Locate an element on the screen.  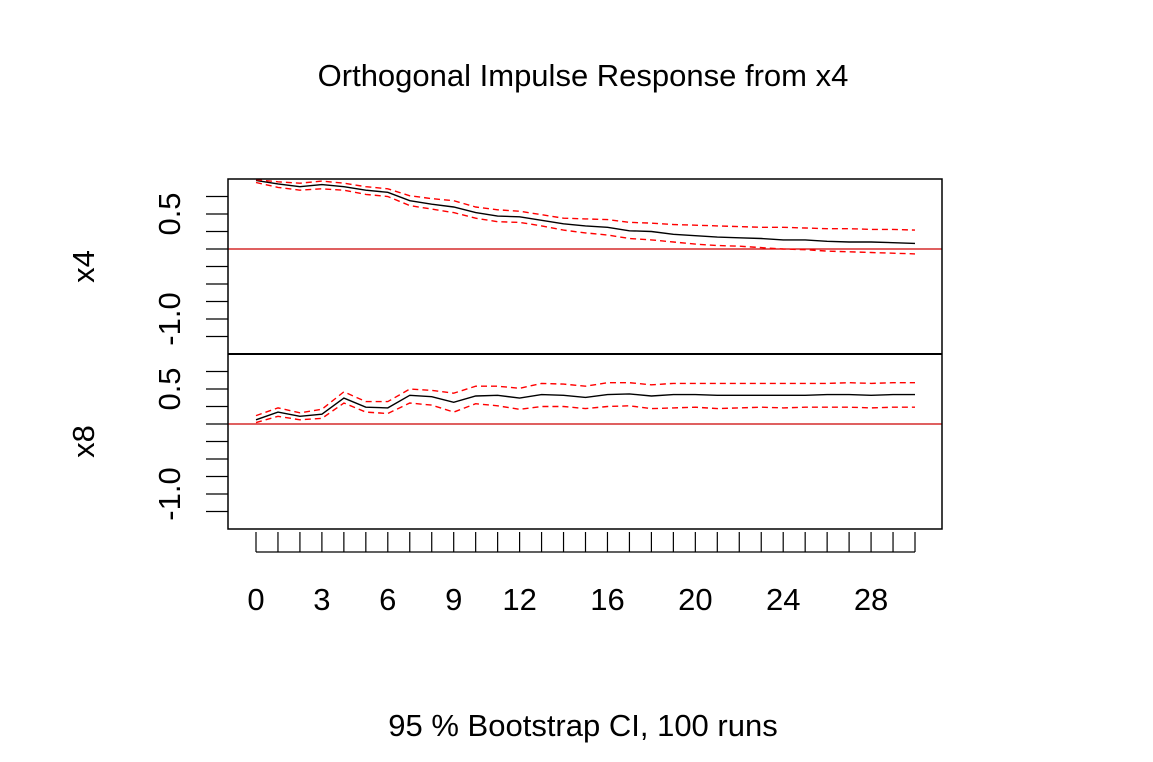
x-tick-label: 12 is located at coordinates (519, 599).